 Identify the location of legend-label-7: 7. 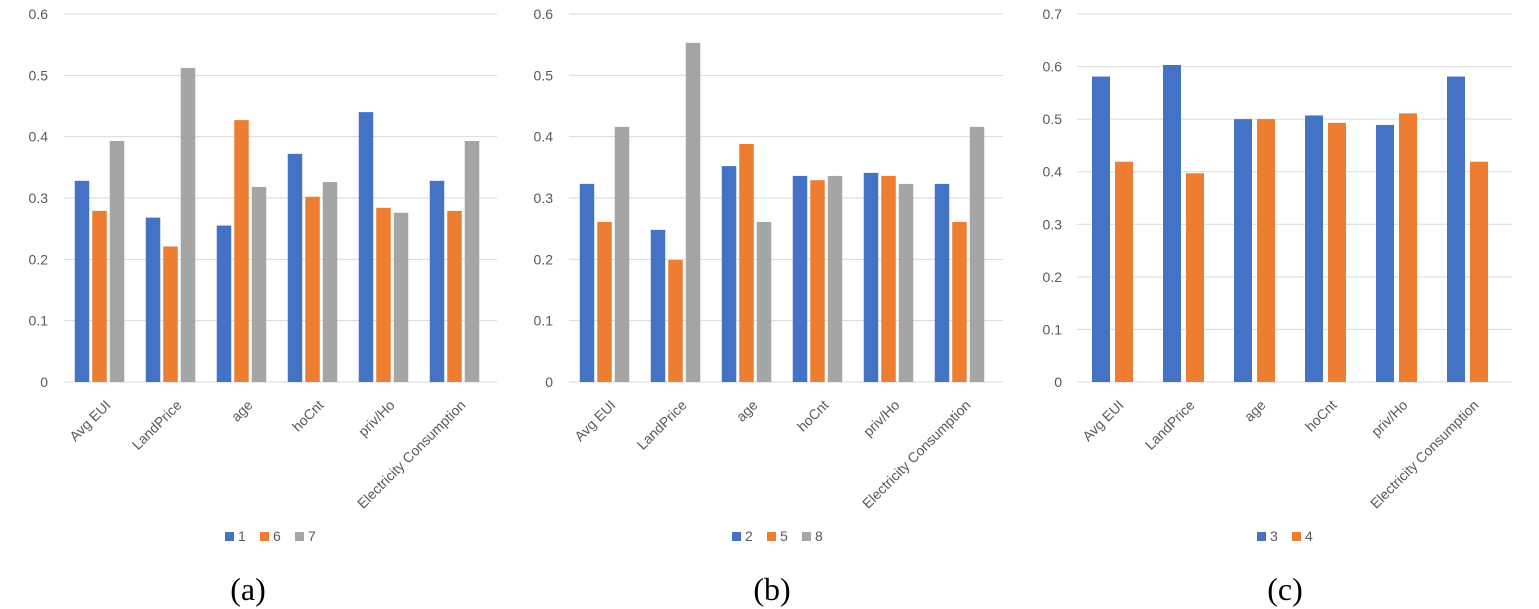
(312, 536).